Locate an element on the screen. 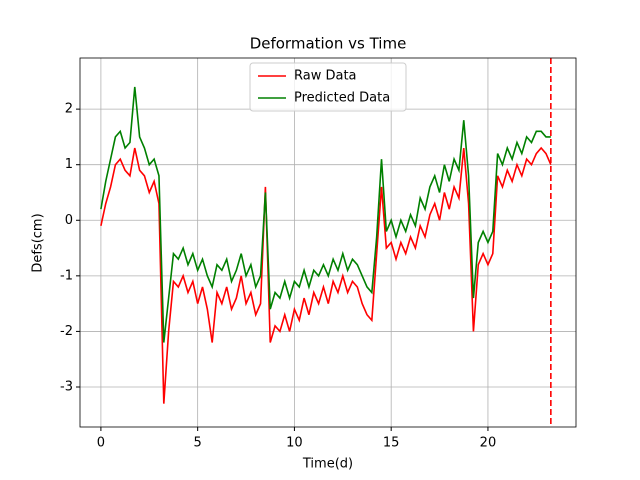 This screenshot has width=640, height=480. y-tick-label: -3 is located at coordinates (66, 386).